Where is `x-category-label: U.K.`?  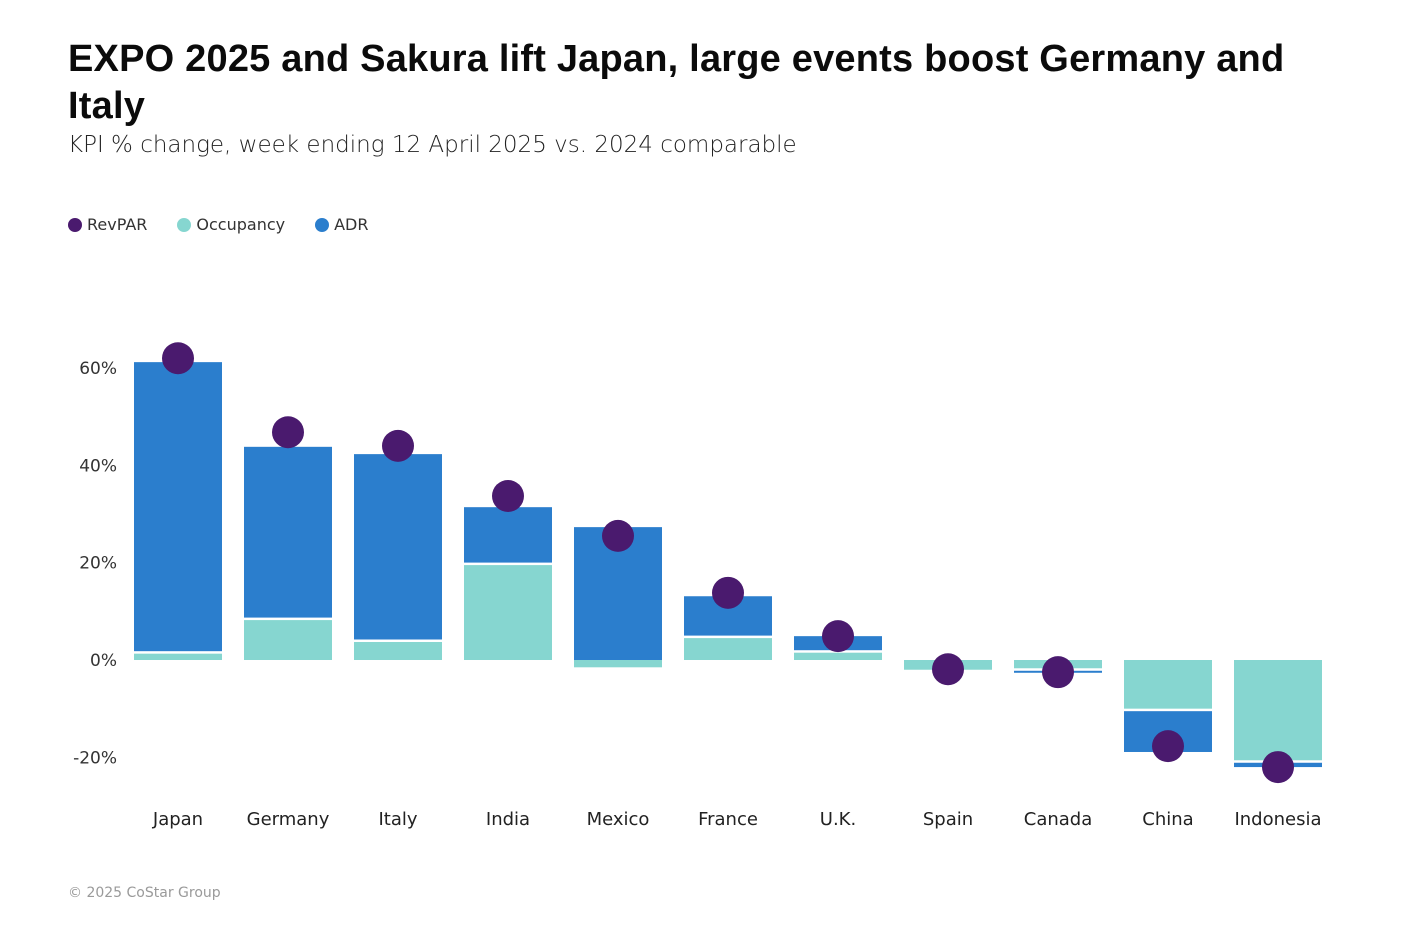 x-category-label: U.K. is located at coordinates (838, 819).